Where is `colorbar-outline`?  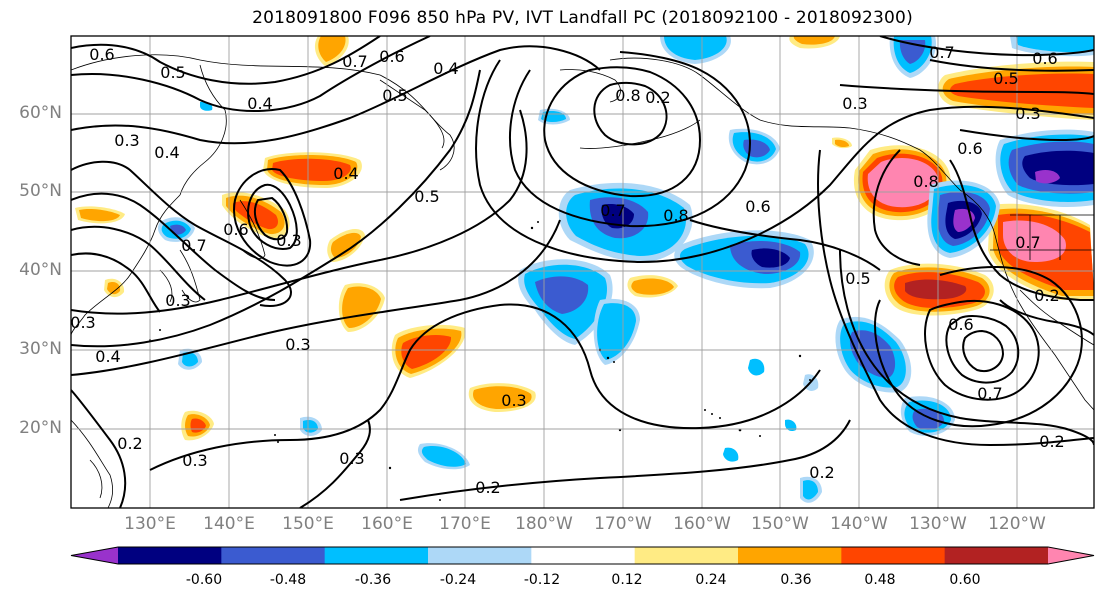 colorbar-outline is located at coordinates (582, 555).